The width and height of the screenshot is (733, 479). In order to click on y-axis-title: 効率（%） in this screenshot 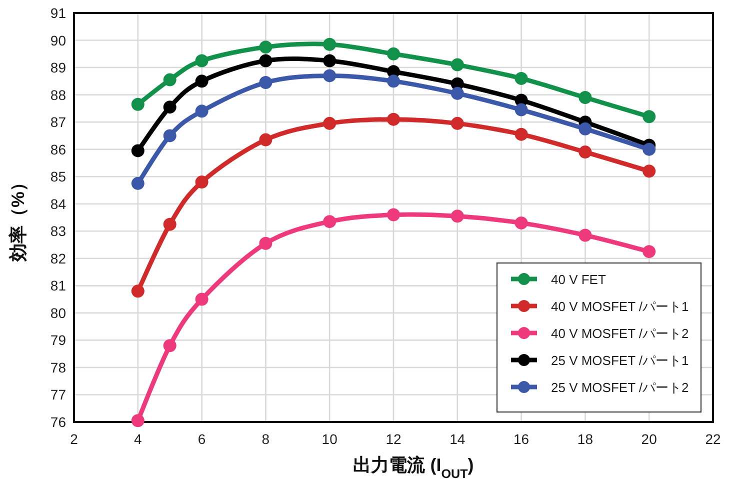, I will do `click(18, 218)`.